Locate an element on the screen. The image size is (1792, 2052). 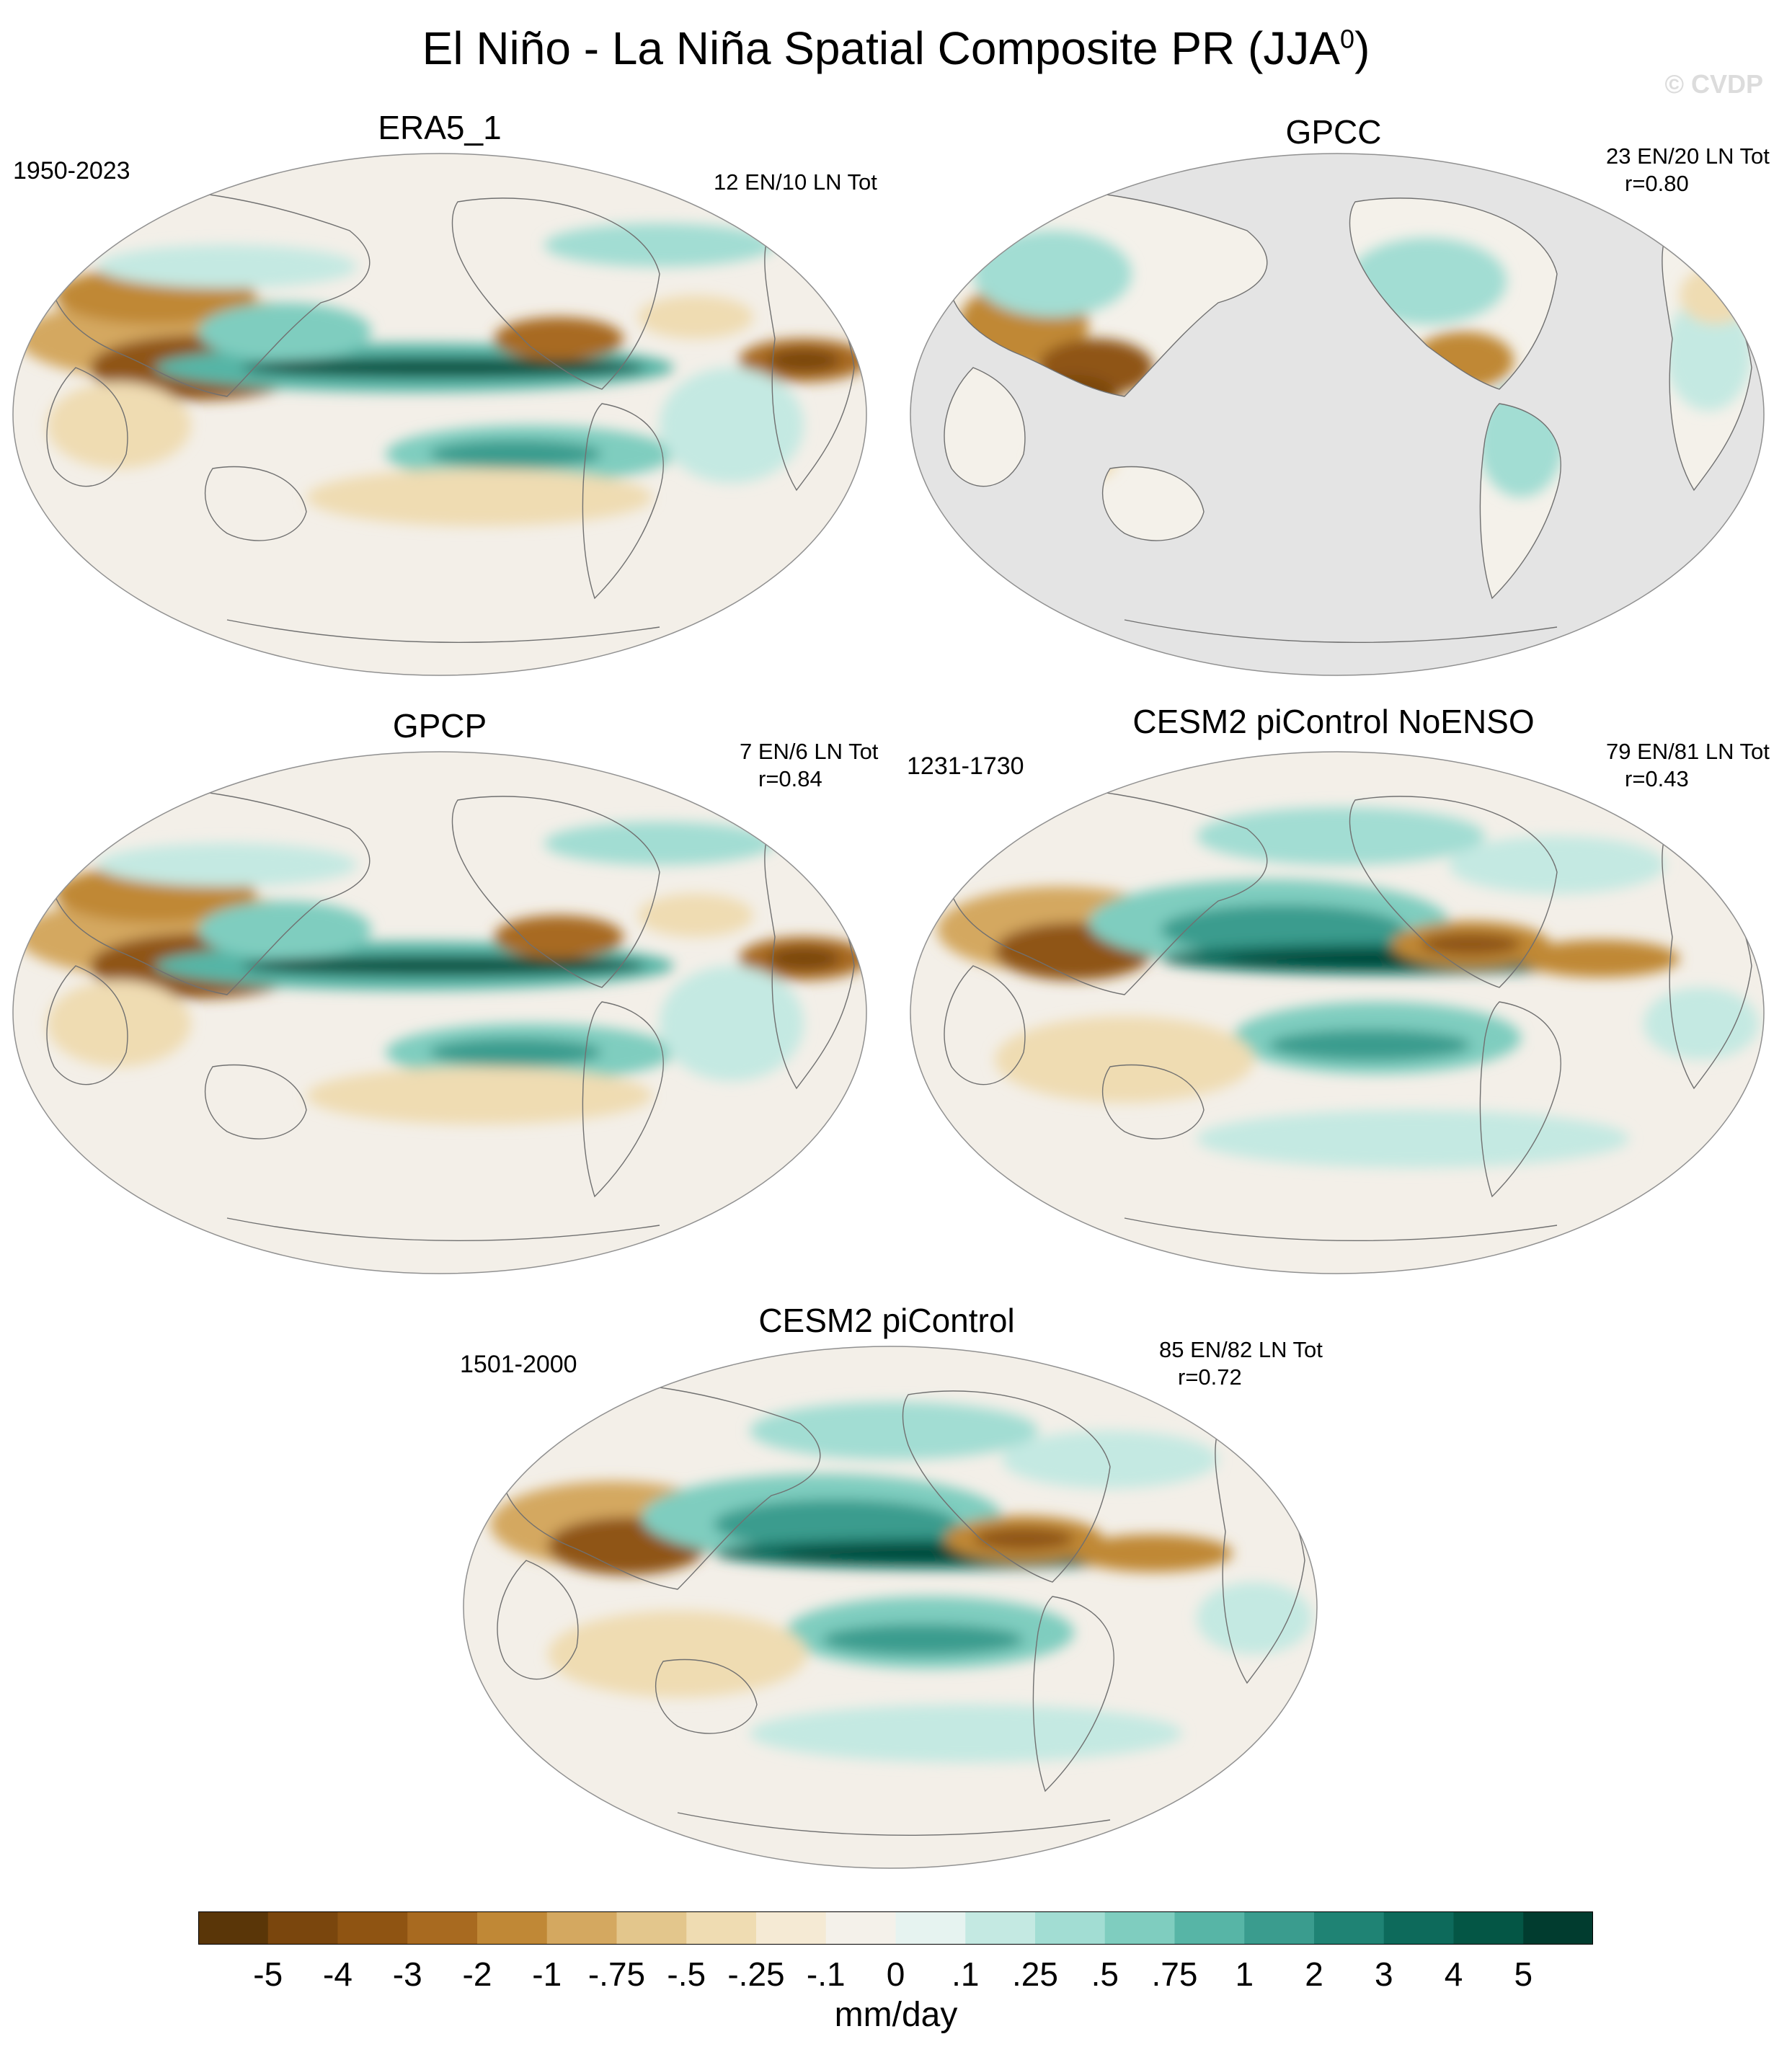
colorbar-tick-label: -.1 is located at coordinates (826, 1974).